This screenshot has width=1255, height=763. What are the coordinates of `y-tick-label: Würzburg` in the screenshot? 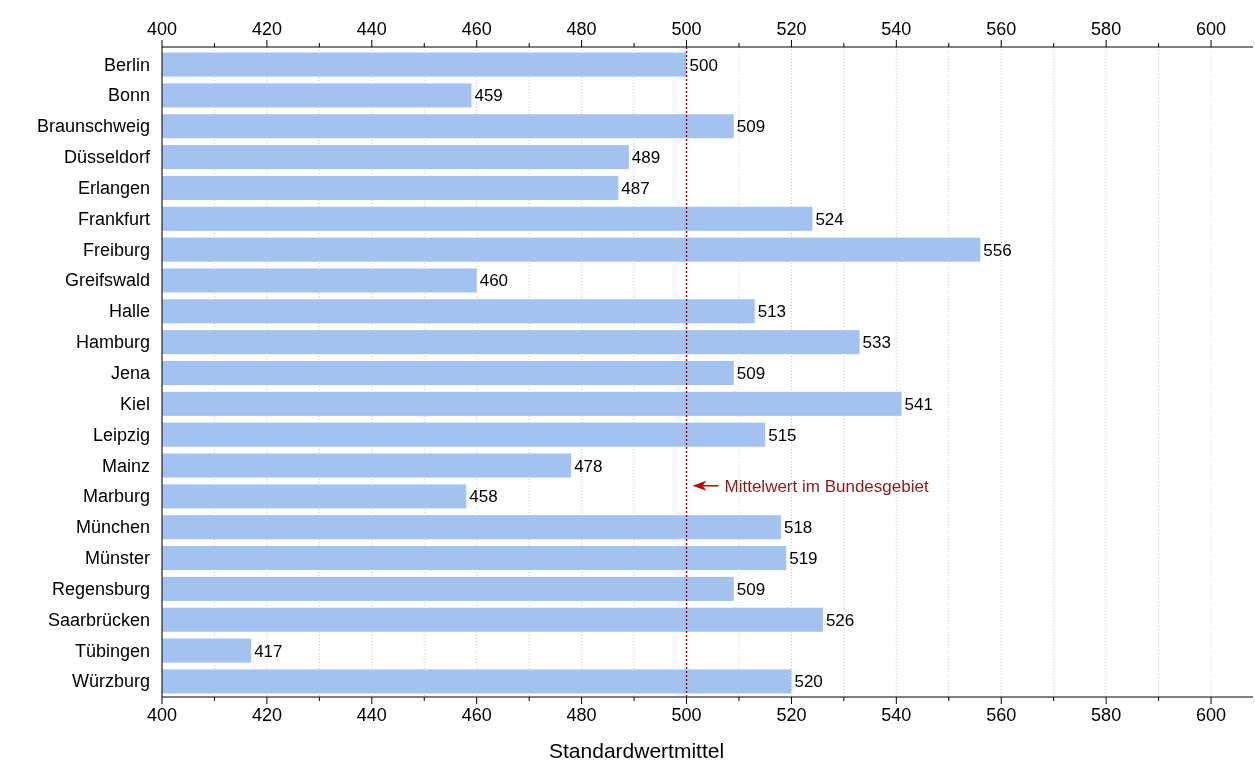 It's located at (110, 681).